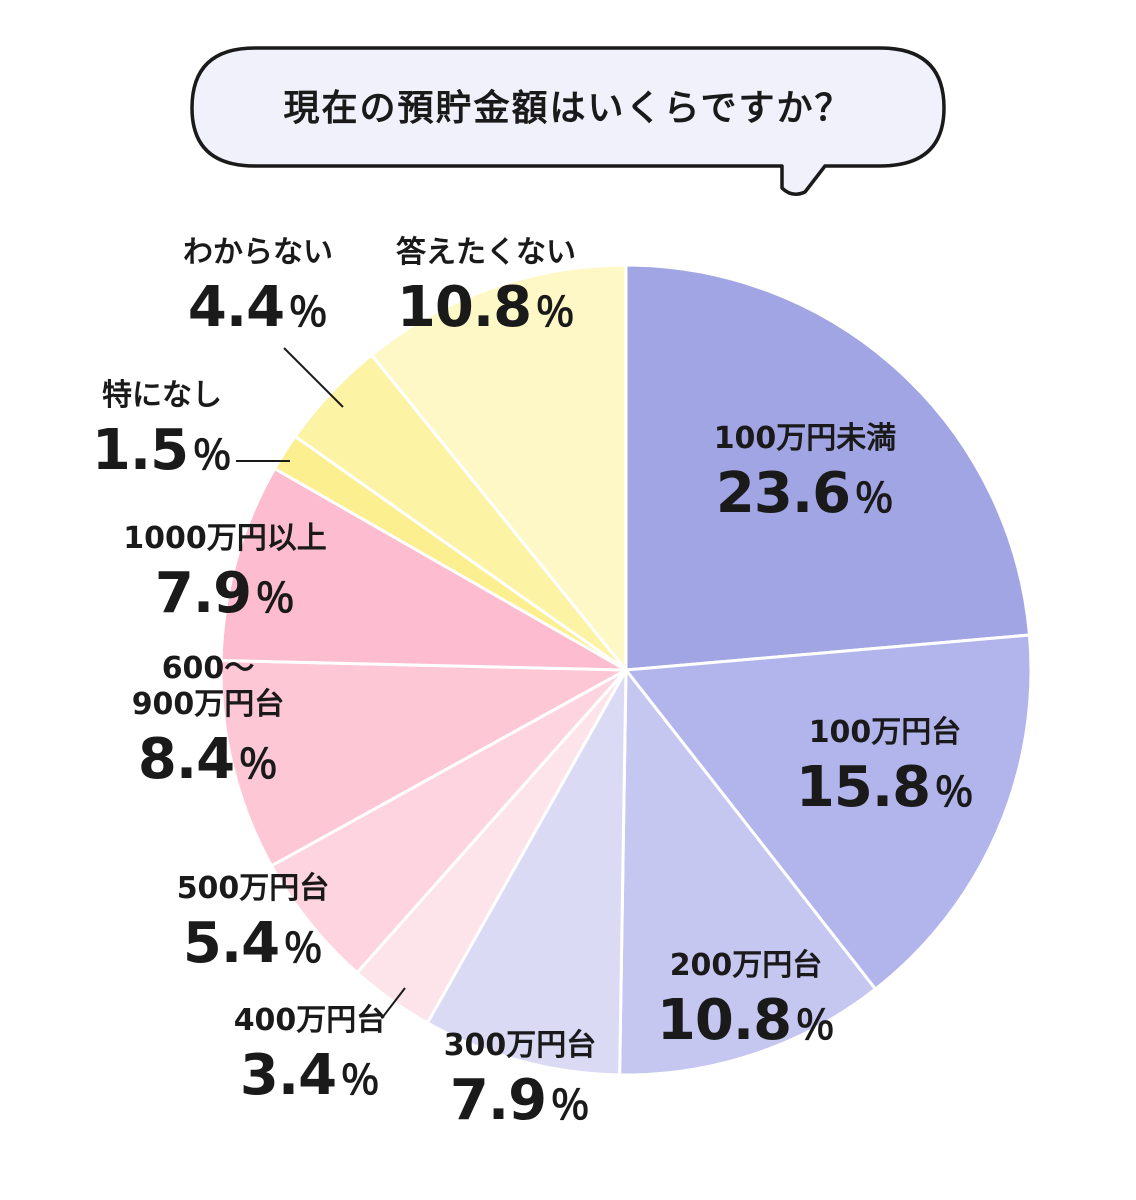 Image resolution: width=1136 pixels, height=1200 pixels. What do you see at coordinates (885, 787) in the screenshot?
I see `slice-value-1: 15.8 ％` at bounding box center [885, 787].